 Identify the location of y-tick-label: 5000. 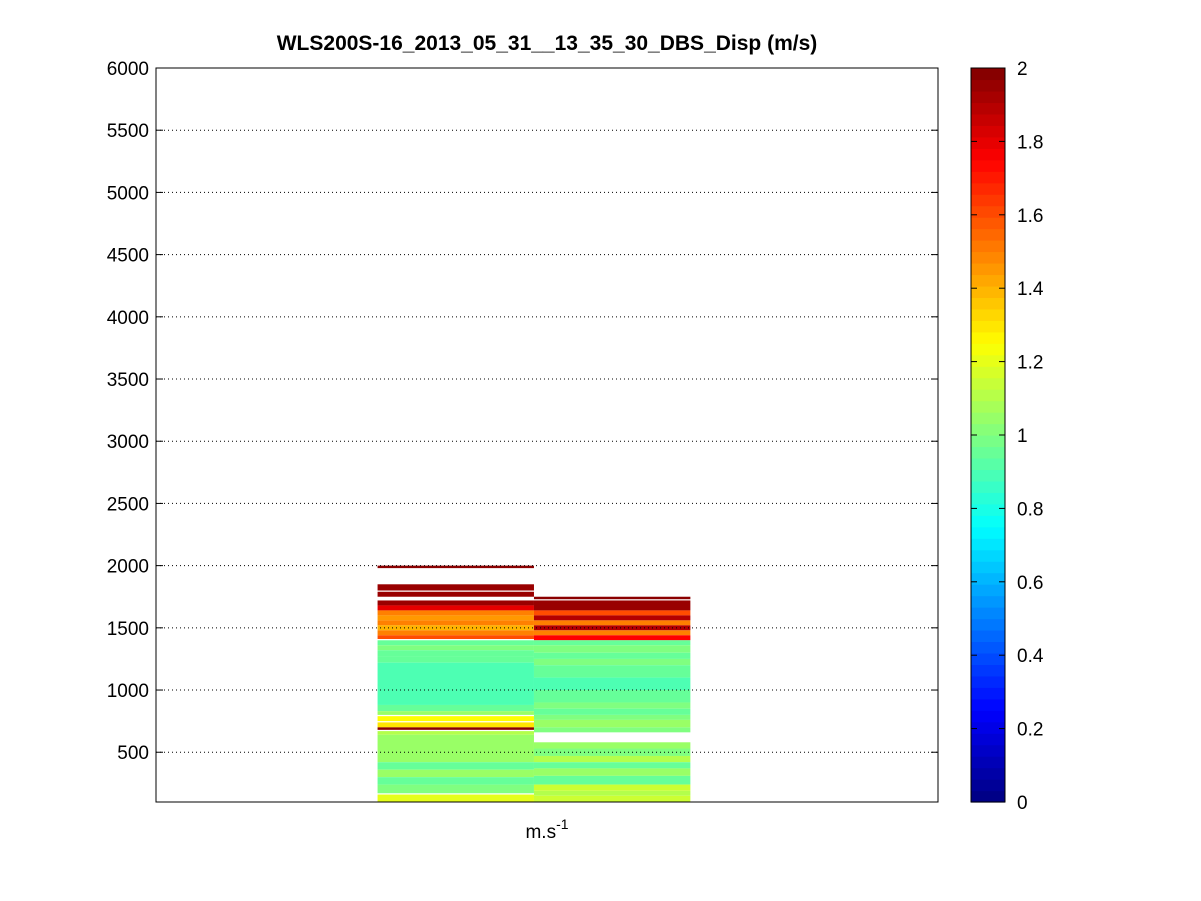
(128, 193).